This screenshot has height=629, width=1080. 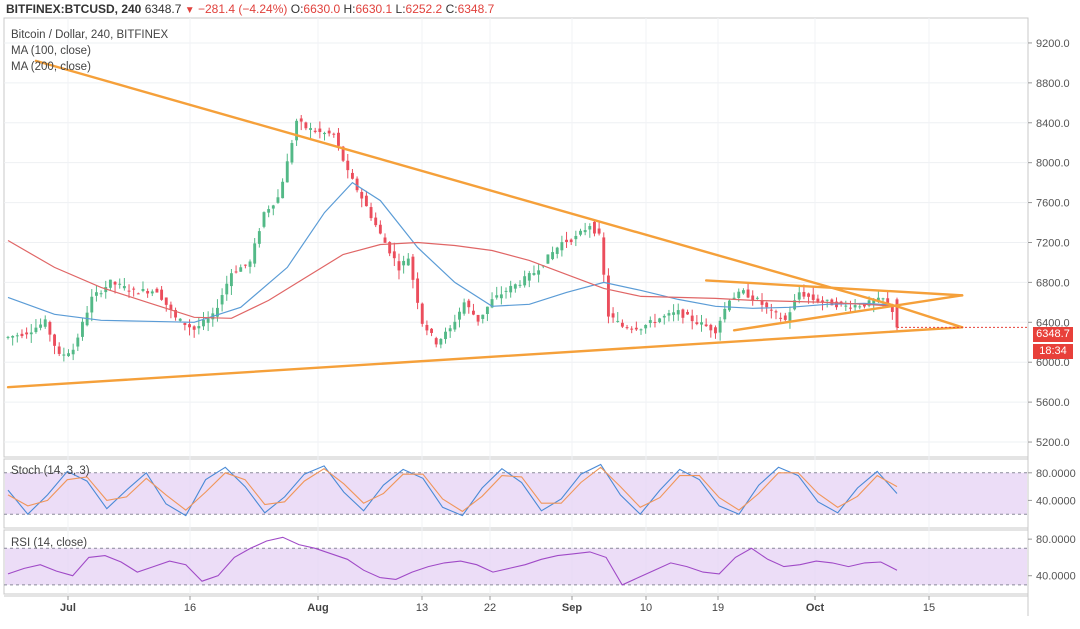 What do you see at coordinates (74, 9) in the screenshot?
I see `symbol-name: BITFINEX:BTCUSD, 240` at bounding box center [74, 9].